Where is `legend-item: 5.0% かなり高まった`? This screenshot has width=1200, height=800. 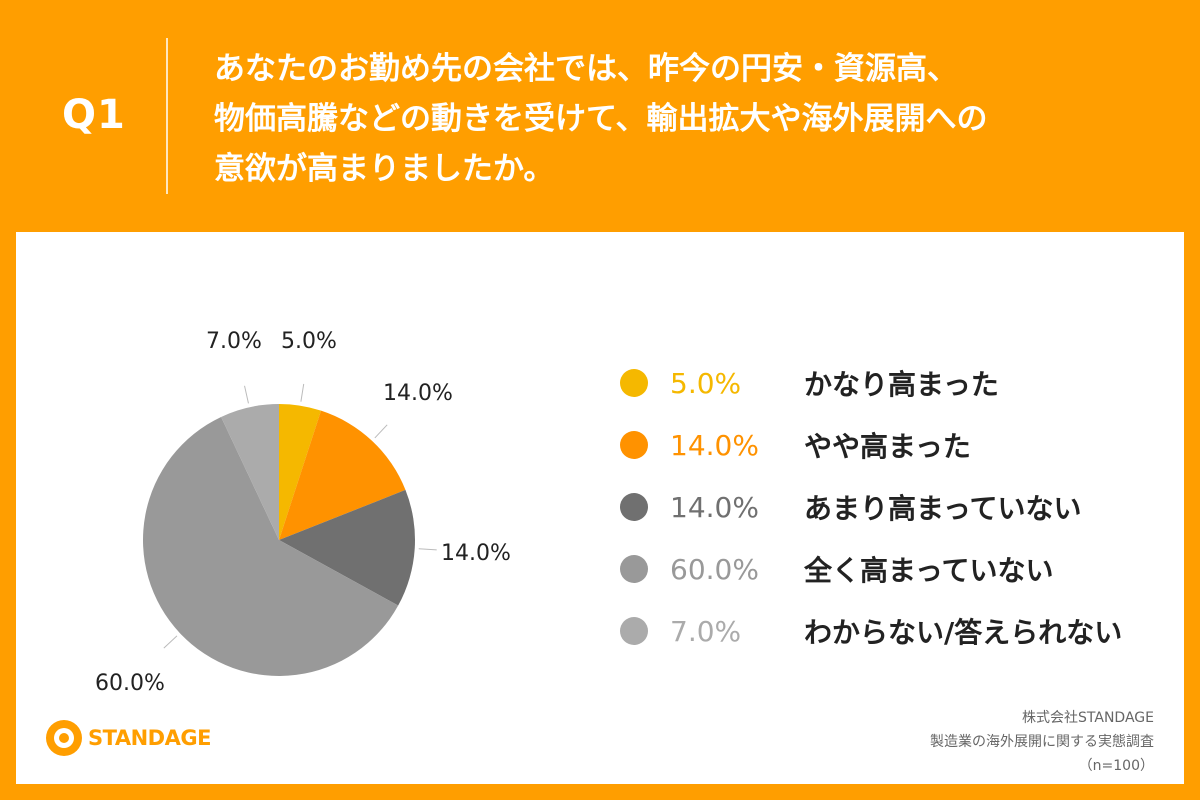 legend-item: 5.0% かなり高まった is located at coordinates (900, 383).